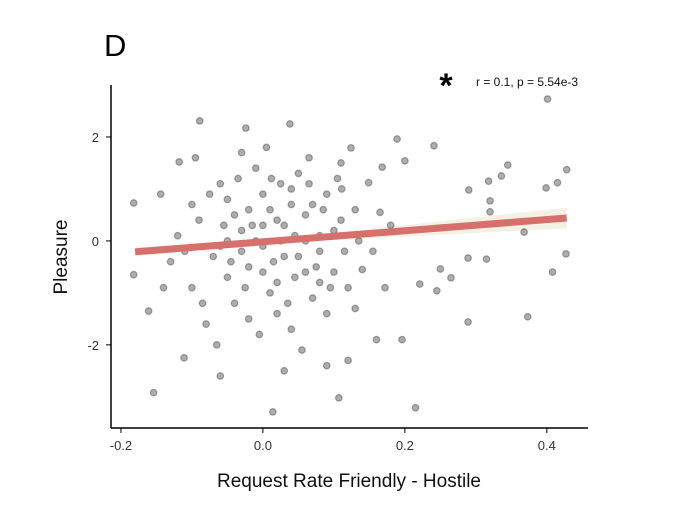 The height and width of the screenshot is (512, 694). What do you see at coordinates (61, 257) in the screenshot?
I see `y-axis-label: Pleasure` at bounding box center [61, 257].